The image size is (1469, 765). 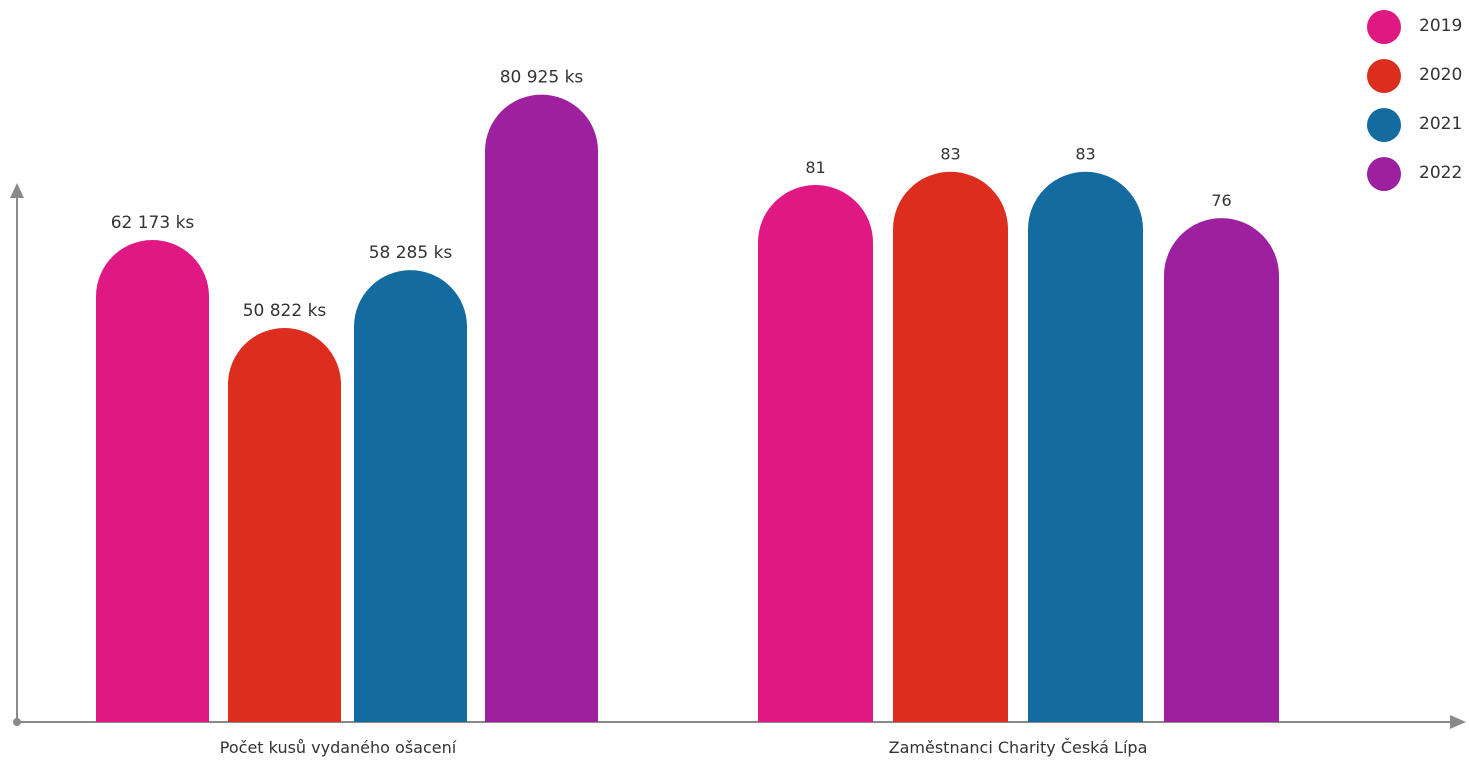 I want to click on legend-item-2022: 2022, so click(x=1414, y=173).